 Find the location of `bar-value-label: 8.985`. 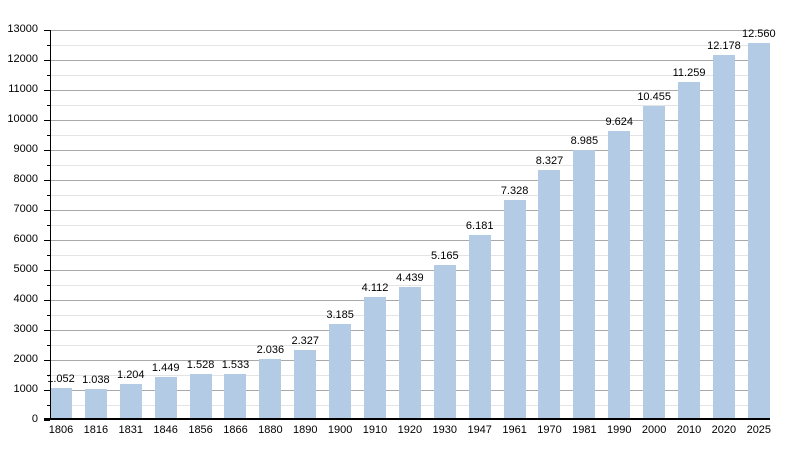

bar-value-label: 8.985 is located at coordinates (584, 141).